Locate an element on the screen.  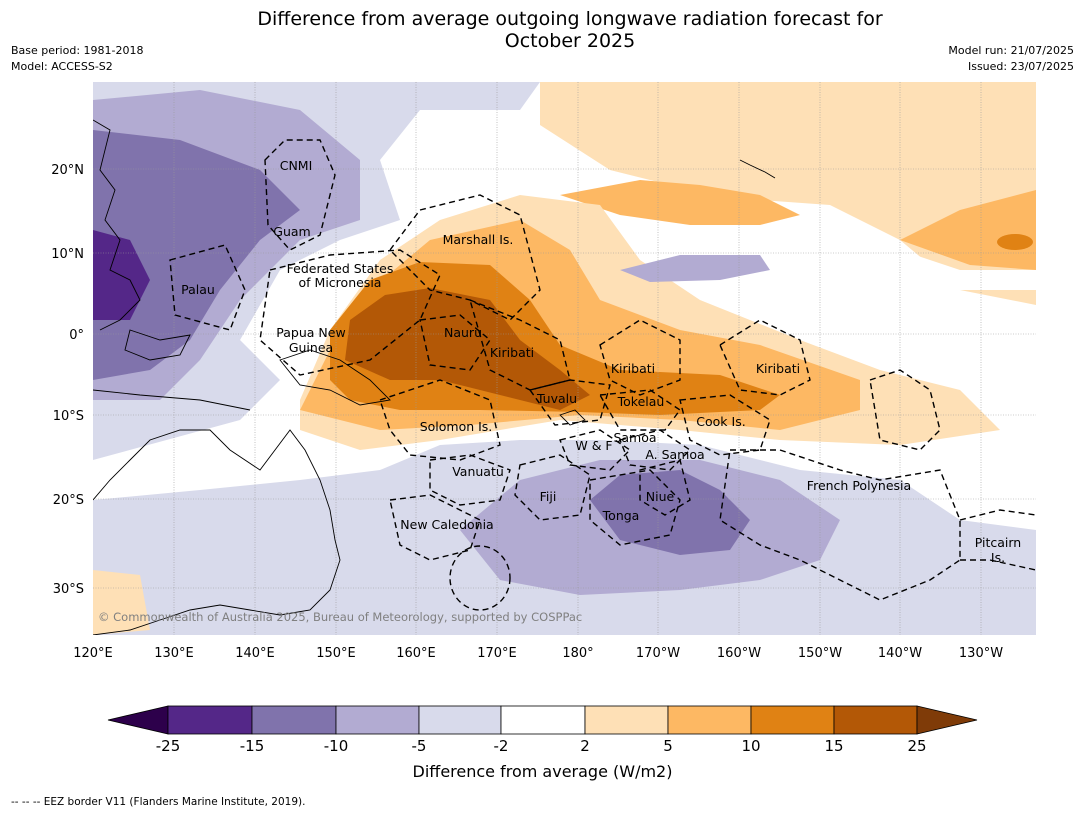
colorbar-tick-label: -25 is located at coordinates (168, 746).